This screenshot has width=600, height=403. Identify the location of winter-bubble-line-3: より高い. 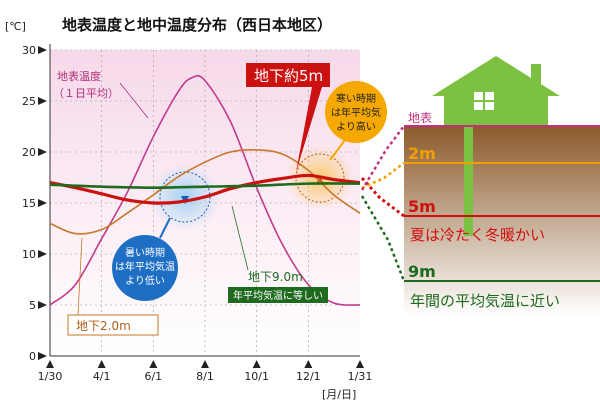
(356, 126).